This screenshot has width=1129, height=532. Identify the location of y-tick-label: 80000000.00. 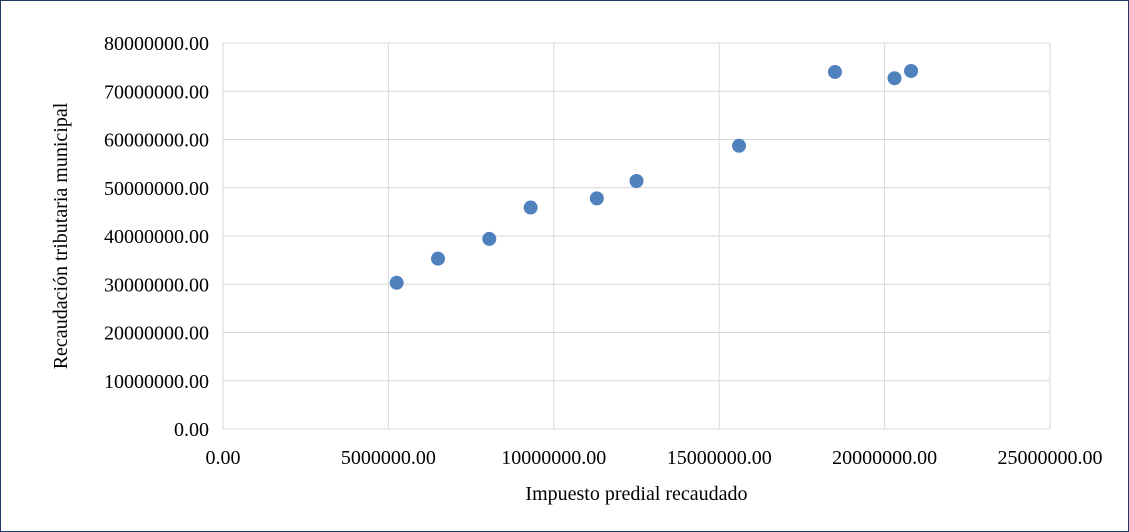
(156, 44).